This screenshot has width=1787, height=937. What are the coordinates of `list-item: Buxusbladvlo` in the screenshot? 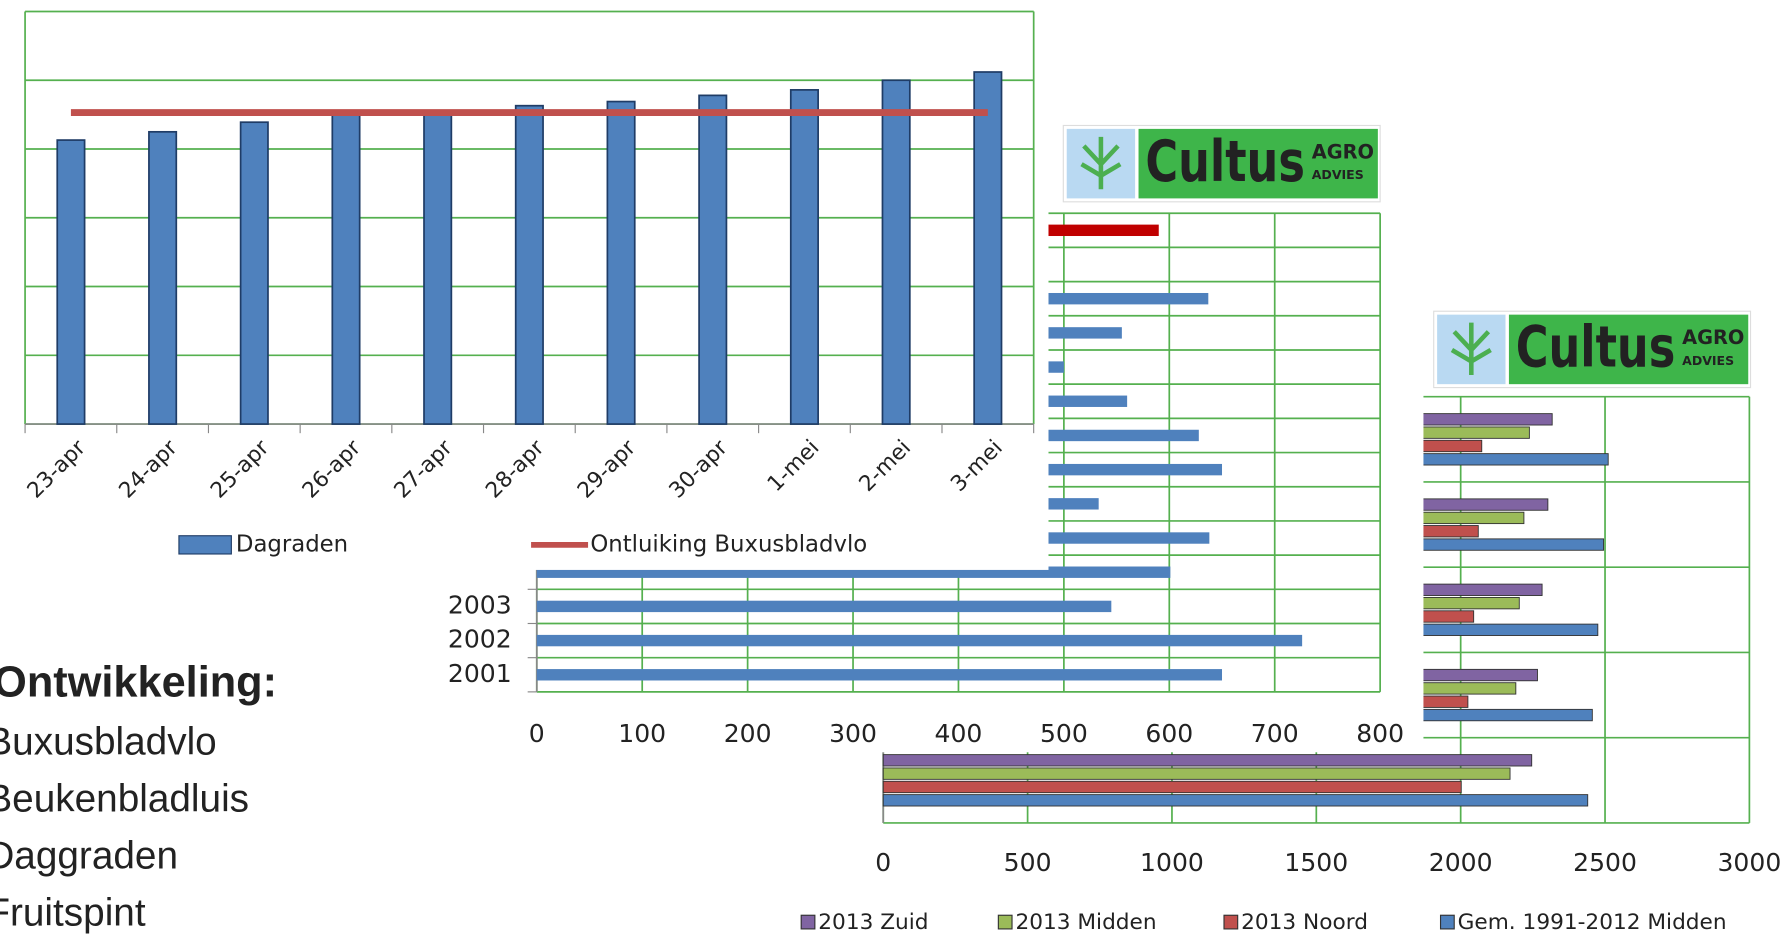 It's located at (108, 742).